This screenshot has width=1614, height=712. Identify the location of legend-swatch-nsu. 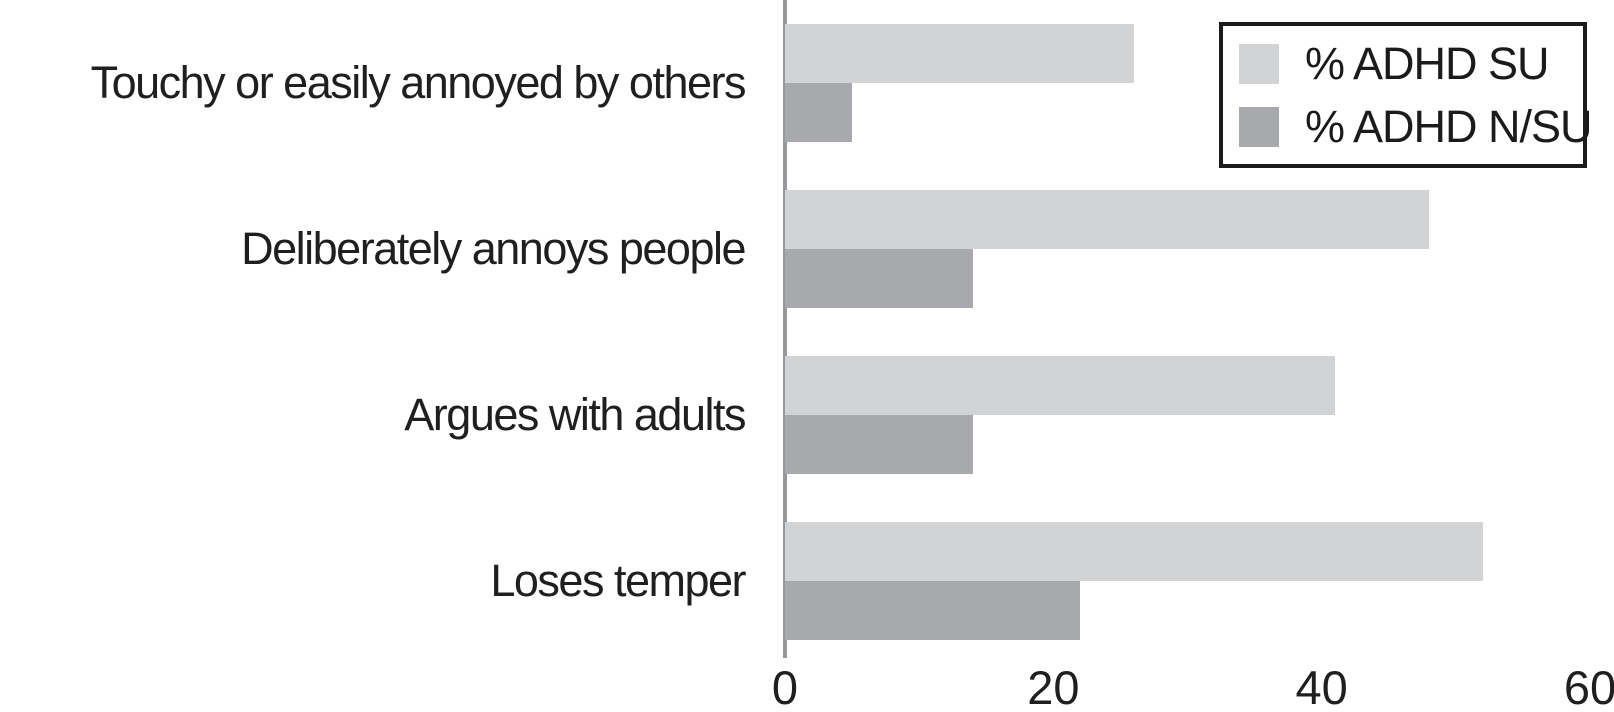
(1259, 126).